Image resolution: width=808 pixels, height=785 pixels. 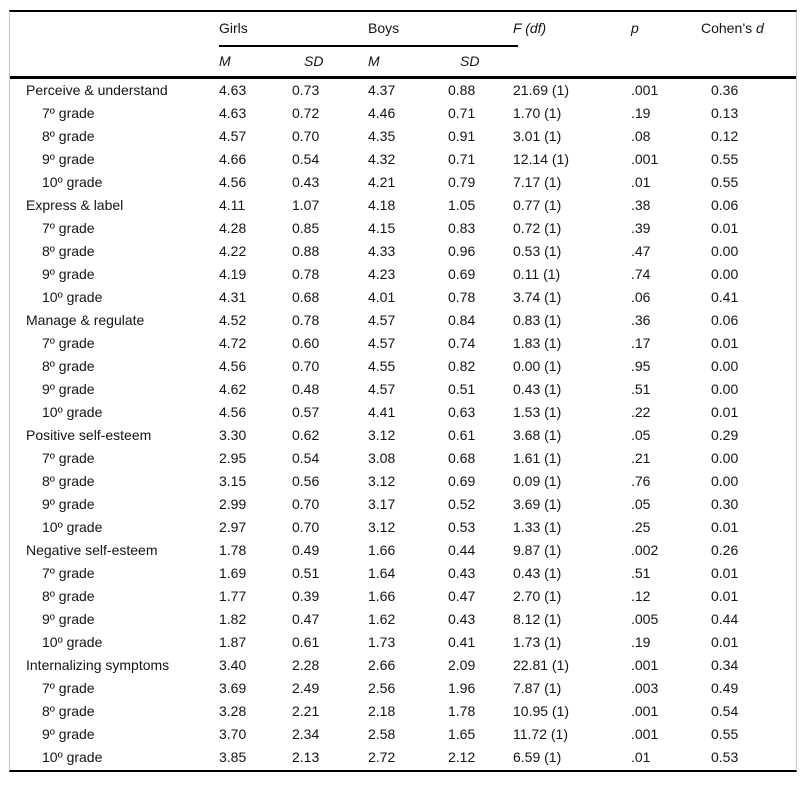 I want to click on row-cell: 4.46, so click(x=382, y=113).